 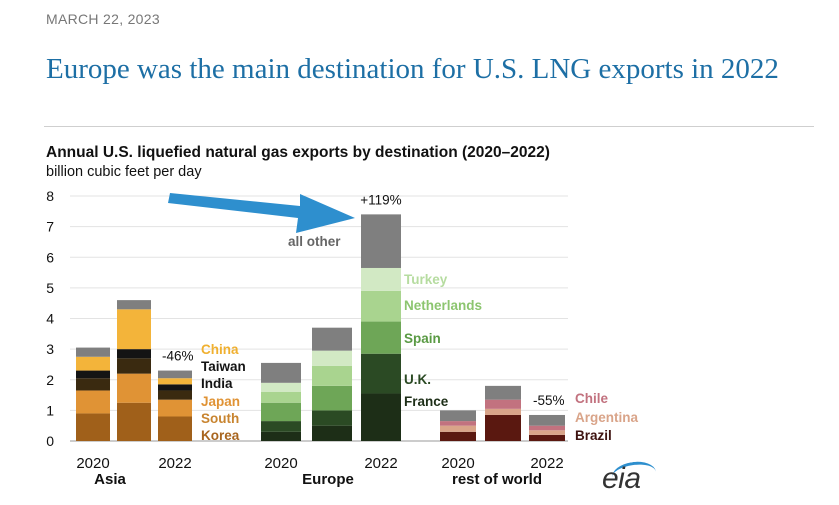 What do you see at coordinates (593, 435) in the screenshot?
I see `series-label: Brazil` at bounding box center [593, 435].